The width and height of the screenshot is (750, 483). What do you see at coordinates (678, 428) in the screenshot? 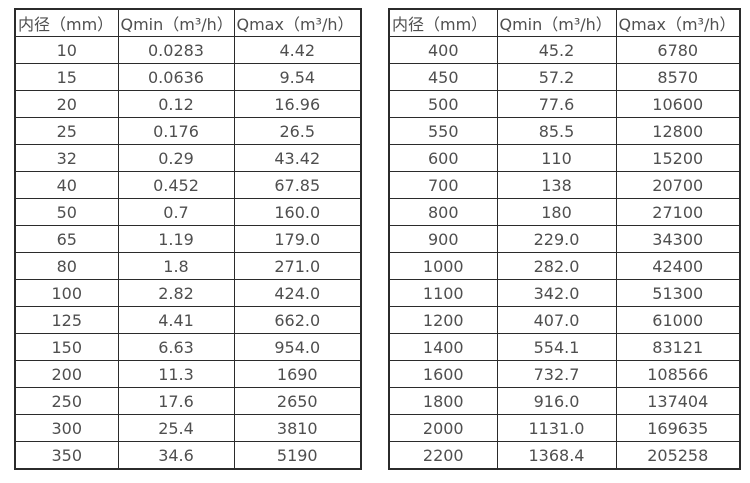
I see `table-cell: 169635` at bounding box center [678, 428].